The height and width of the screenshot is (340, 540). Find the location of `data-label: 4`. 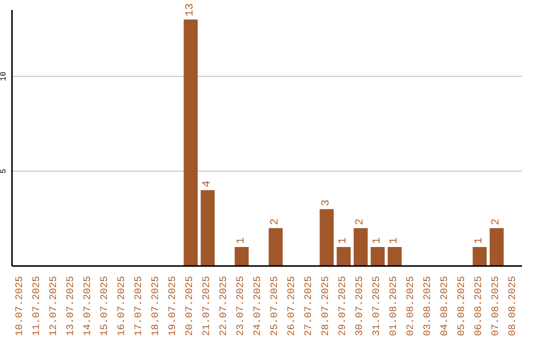

data-label: 4 is located at coordinates (208, 184).